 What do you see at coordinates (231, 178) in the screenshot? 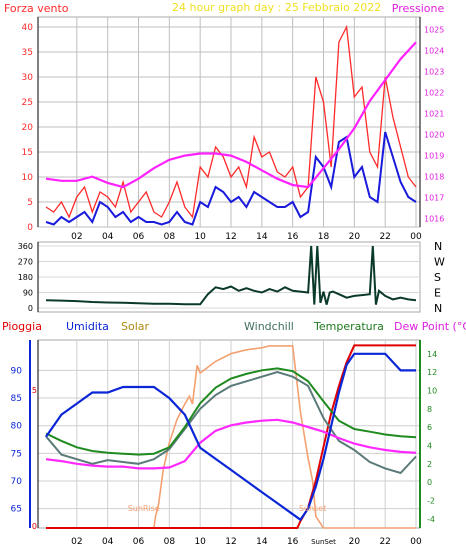
I see `average-wind-line` at bounding box center [231, 178].